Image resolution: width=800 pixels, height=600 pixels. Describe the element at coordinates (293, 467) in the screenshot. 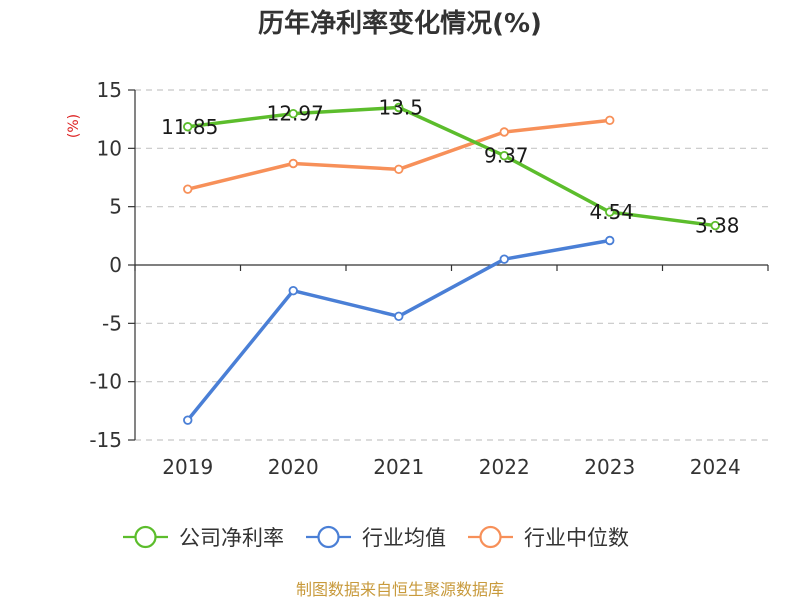

I see `x-tick-label: 2020` at that location.